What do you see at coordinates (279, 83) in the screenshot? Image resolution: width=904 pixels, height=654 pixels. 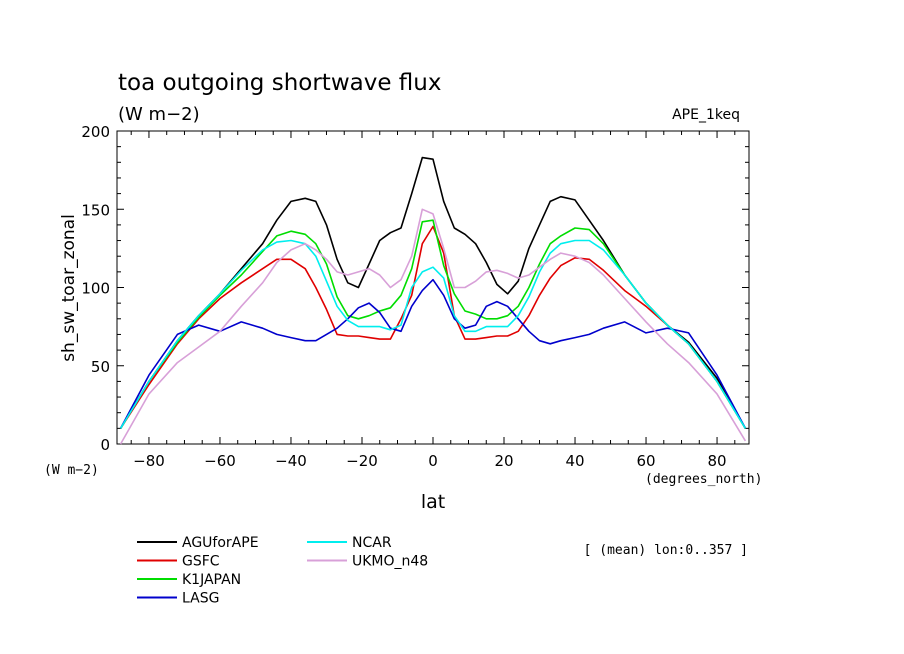 I see `chart-title: toa outgoing shortwave flux` at bounding box center [279, 83].